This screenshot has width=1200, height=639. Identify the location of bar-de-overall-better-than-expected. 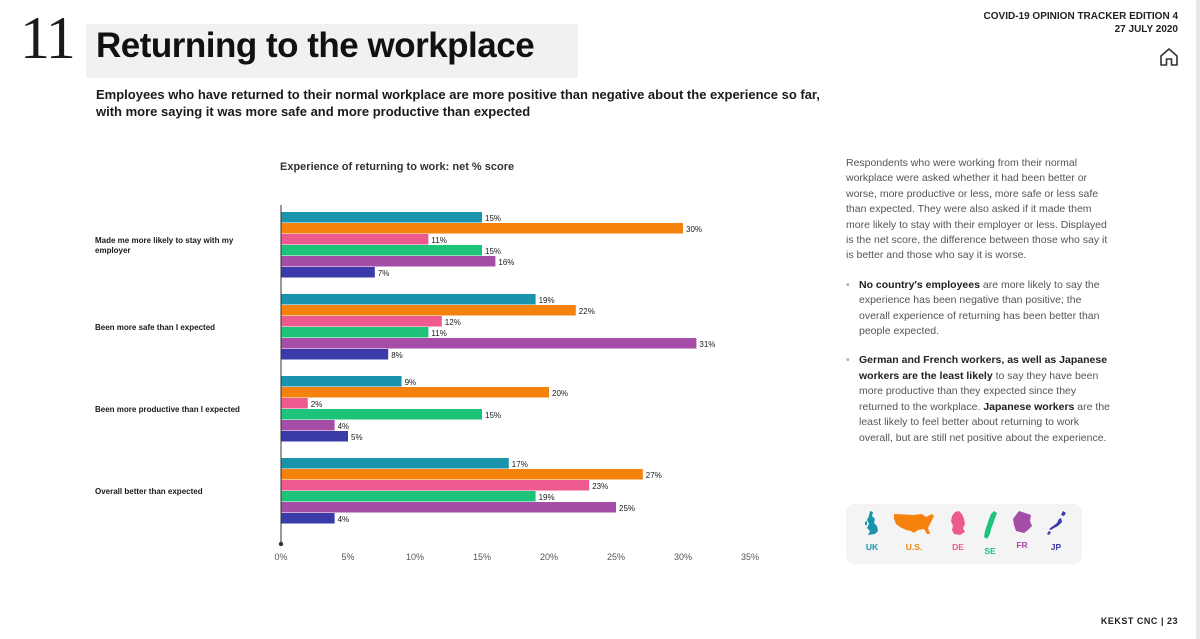
(435, 485).